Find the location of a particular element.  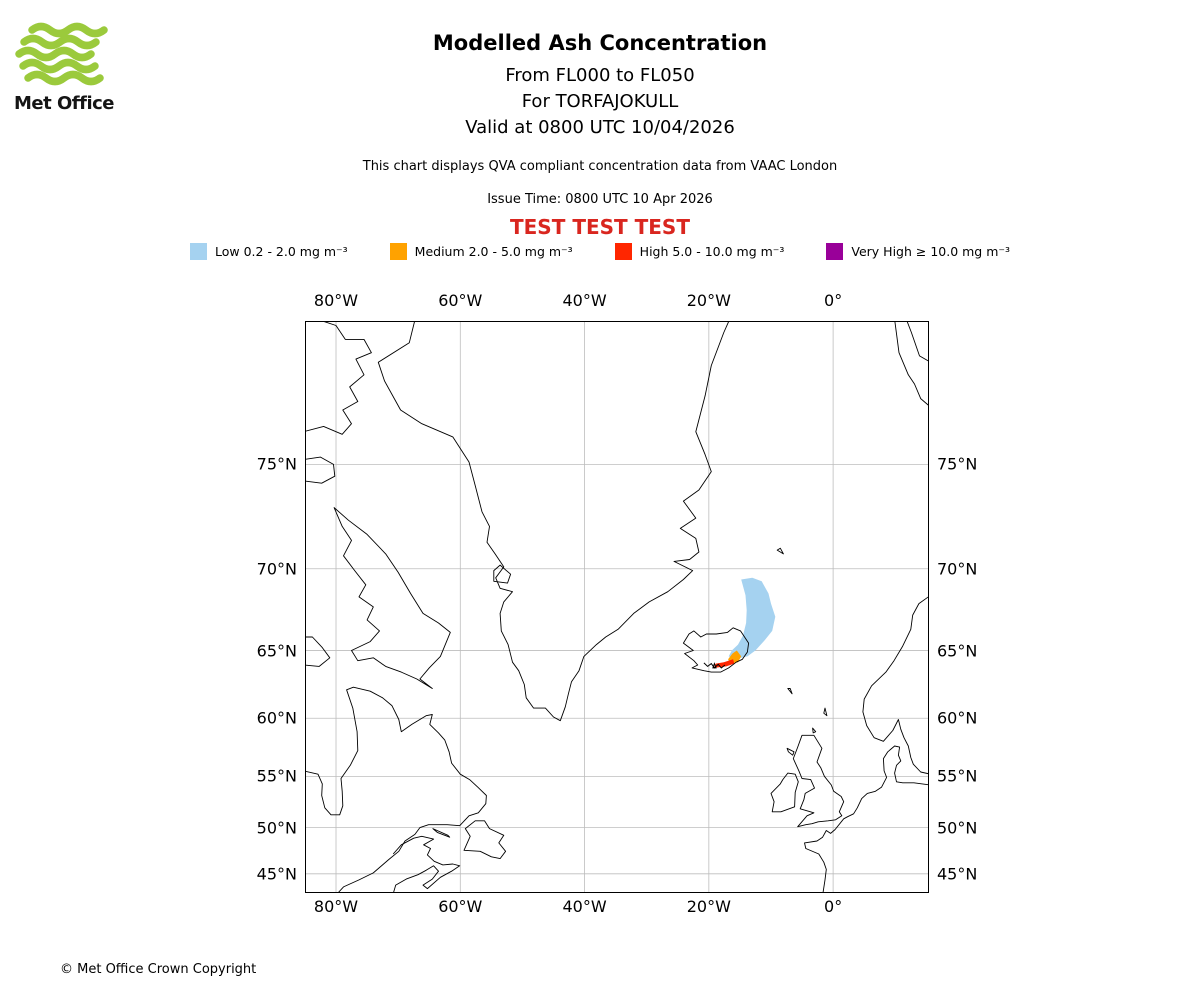

legend-item-medium: Medium 2.0 - 5.0 mg m⁻³ is located at coordinates (481, 251).